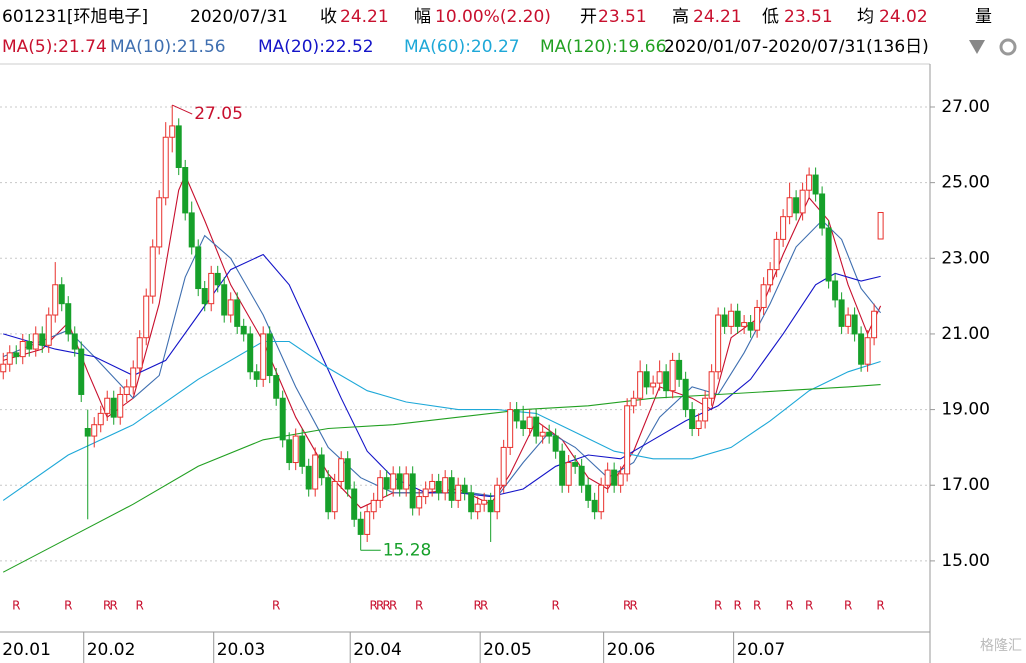  What do you see at coordinates (965, 410) in the screenshot?
I see `y-tick-label: 19.00` at bounding box center [965, 410].